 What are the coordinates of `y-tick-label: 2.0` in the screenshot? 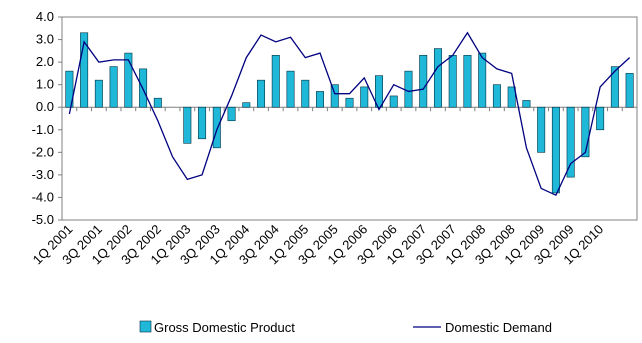 It's located at (45, 61).